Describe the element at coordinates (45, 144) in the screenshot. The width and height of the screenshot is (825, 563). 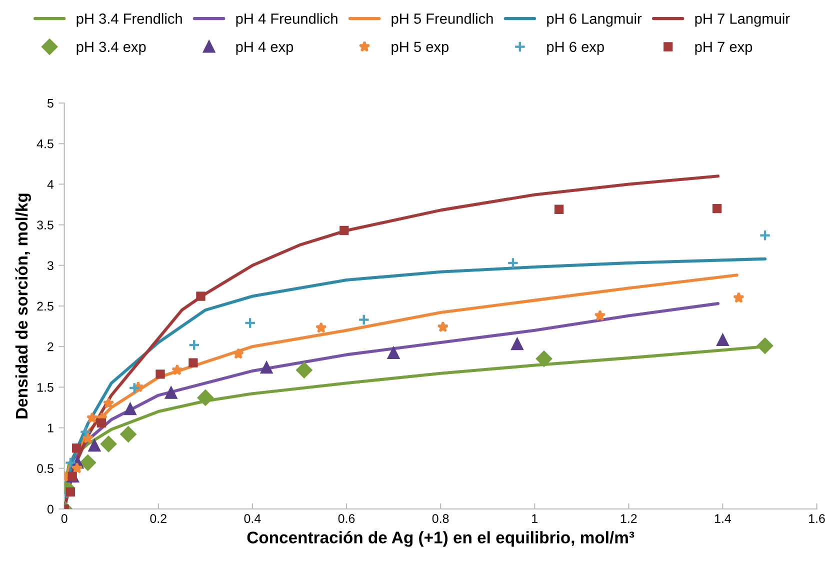
I see `y-tick-label: 4.5` at that location.